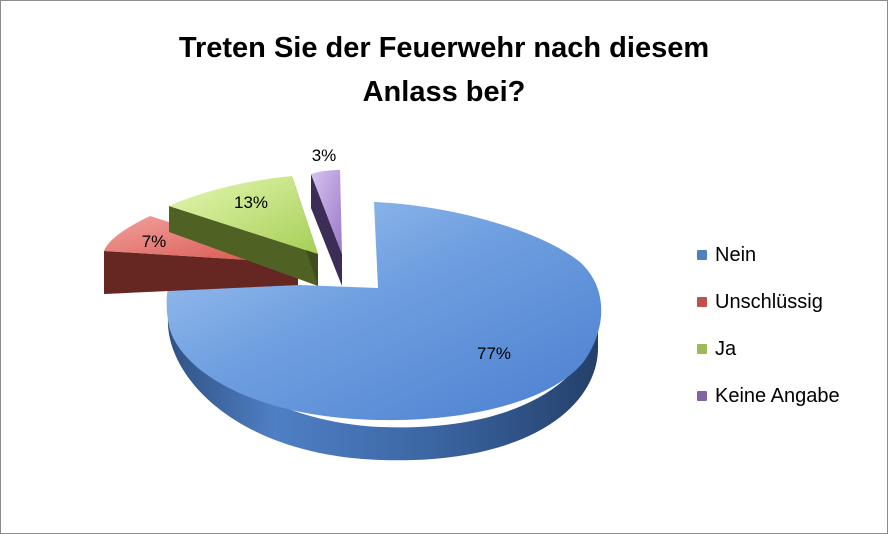 This screenshot has height=534, width=888. I want to click on legend-swatch-keine-angabe, so click(702, 396).